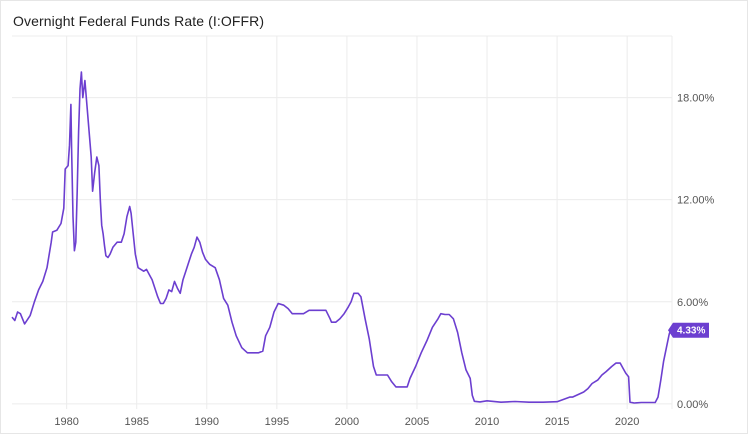  What do you see at coordinates (696, 252) in the screenshot?
I see `y-axis-ticks: 0.00% 6.00% 12.00% 18.00%` at bounding box center [696, 252].